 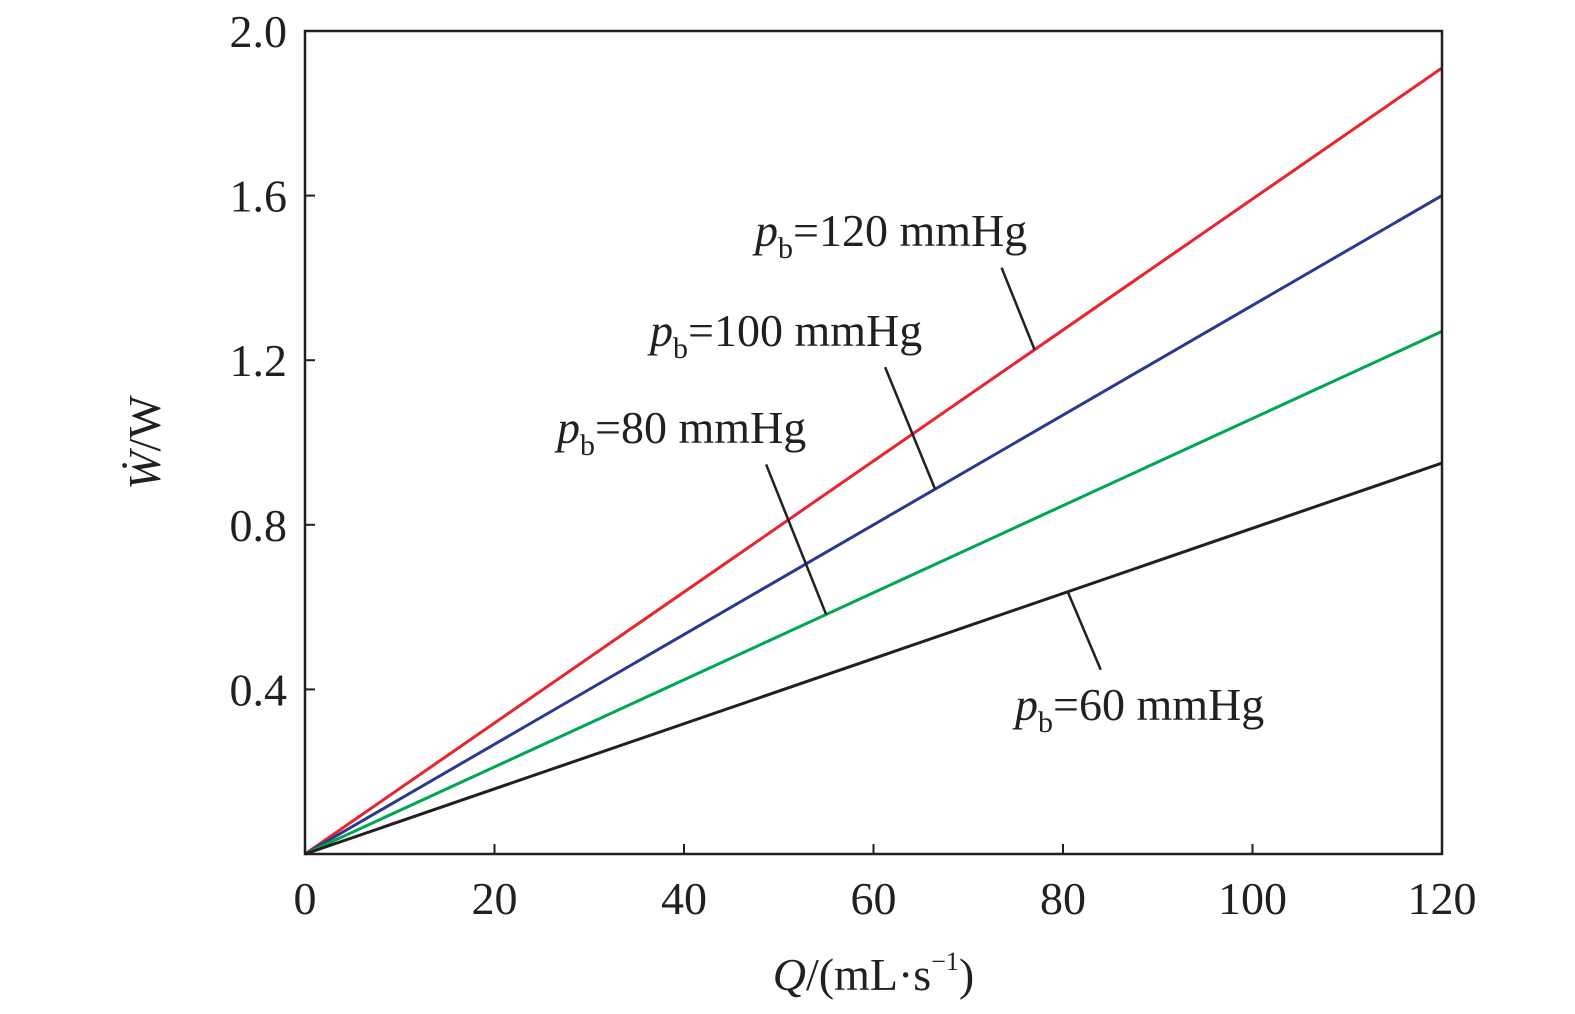 What do you see at coordinates (784, 335) in the screenshot?
I see `series-annotation-label: pb=100 mmHg` at bounding box center [784, 335].